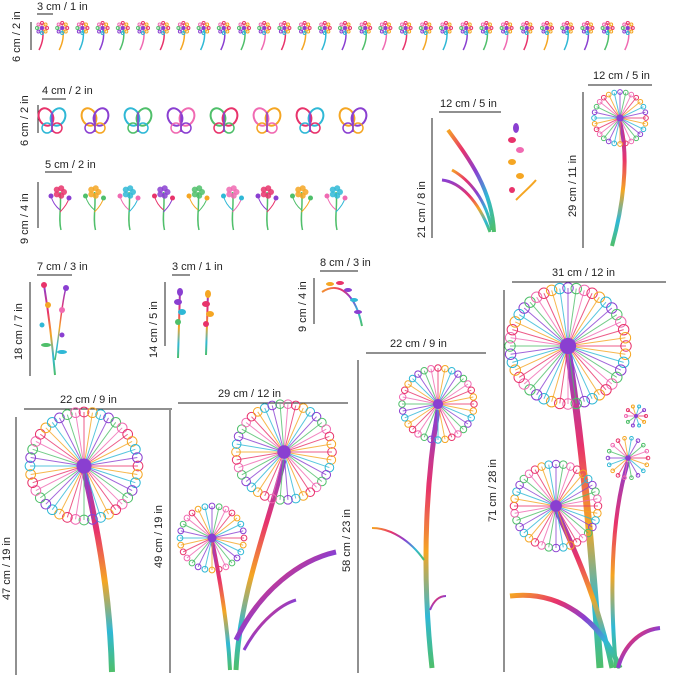  What do you see at coordinates (70, 165) in the screenshot?
I see `width-label: 5 cm / 2 in` at bounding box center [70, 165].